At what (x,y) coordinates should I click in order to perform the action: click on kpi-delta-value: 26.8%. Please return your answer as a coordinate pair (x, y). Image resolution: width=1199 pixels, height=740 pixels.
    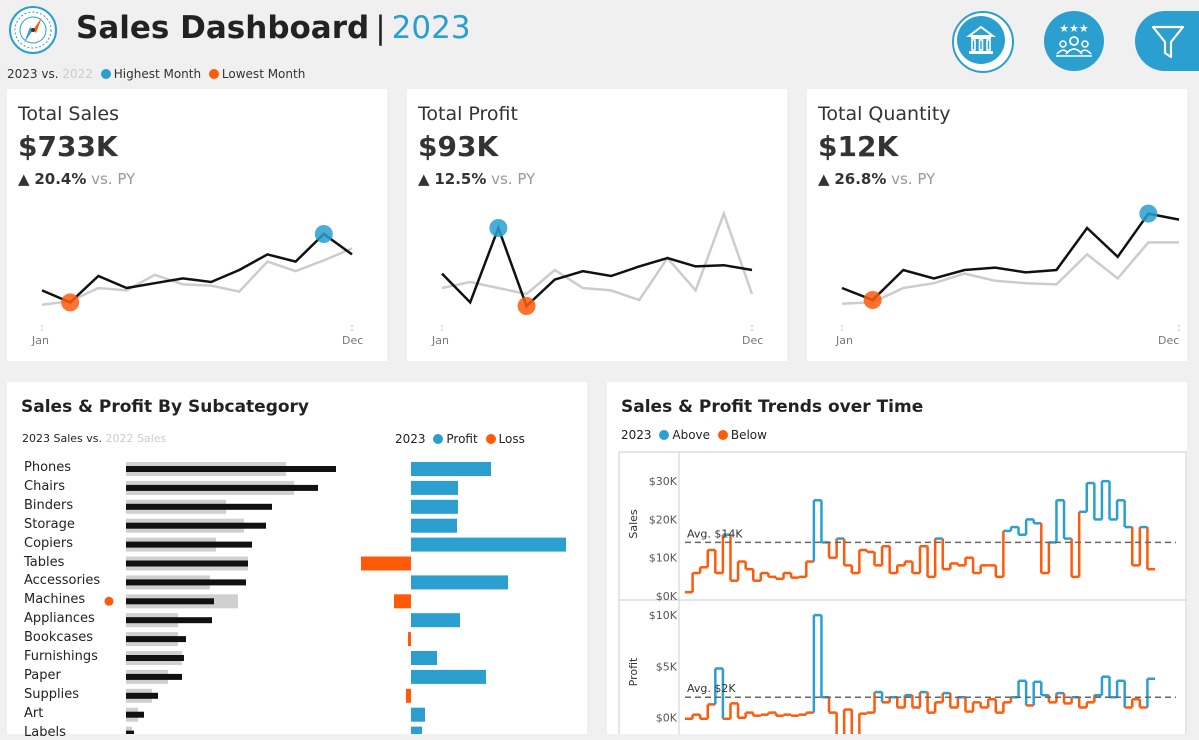
    Looking at the image, I should click on (860, 179).